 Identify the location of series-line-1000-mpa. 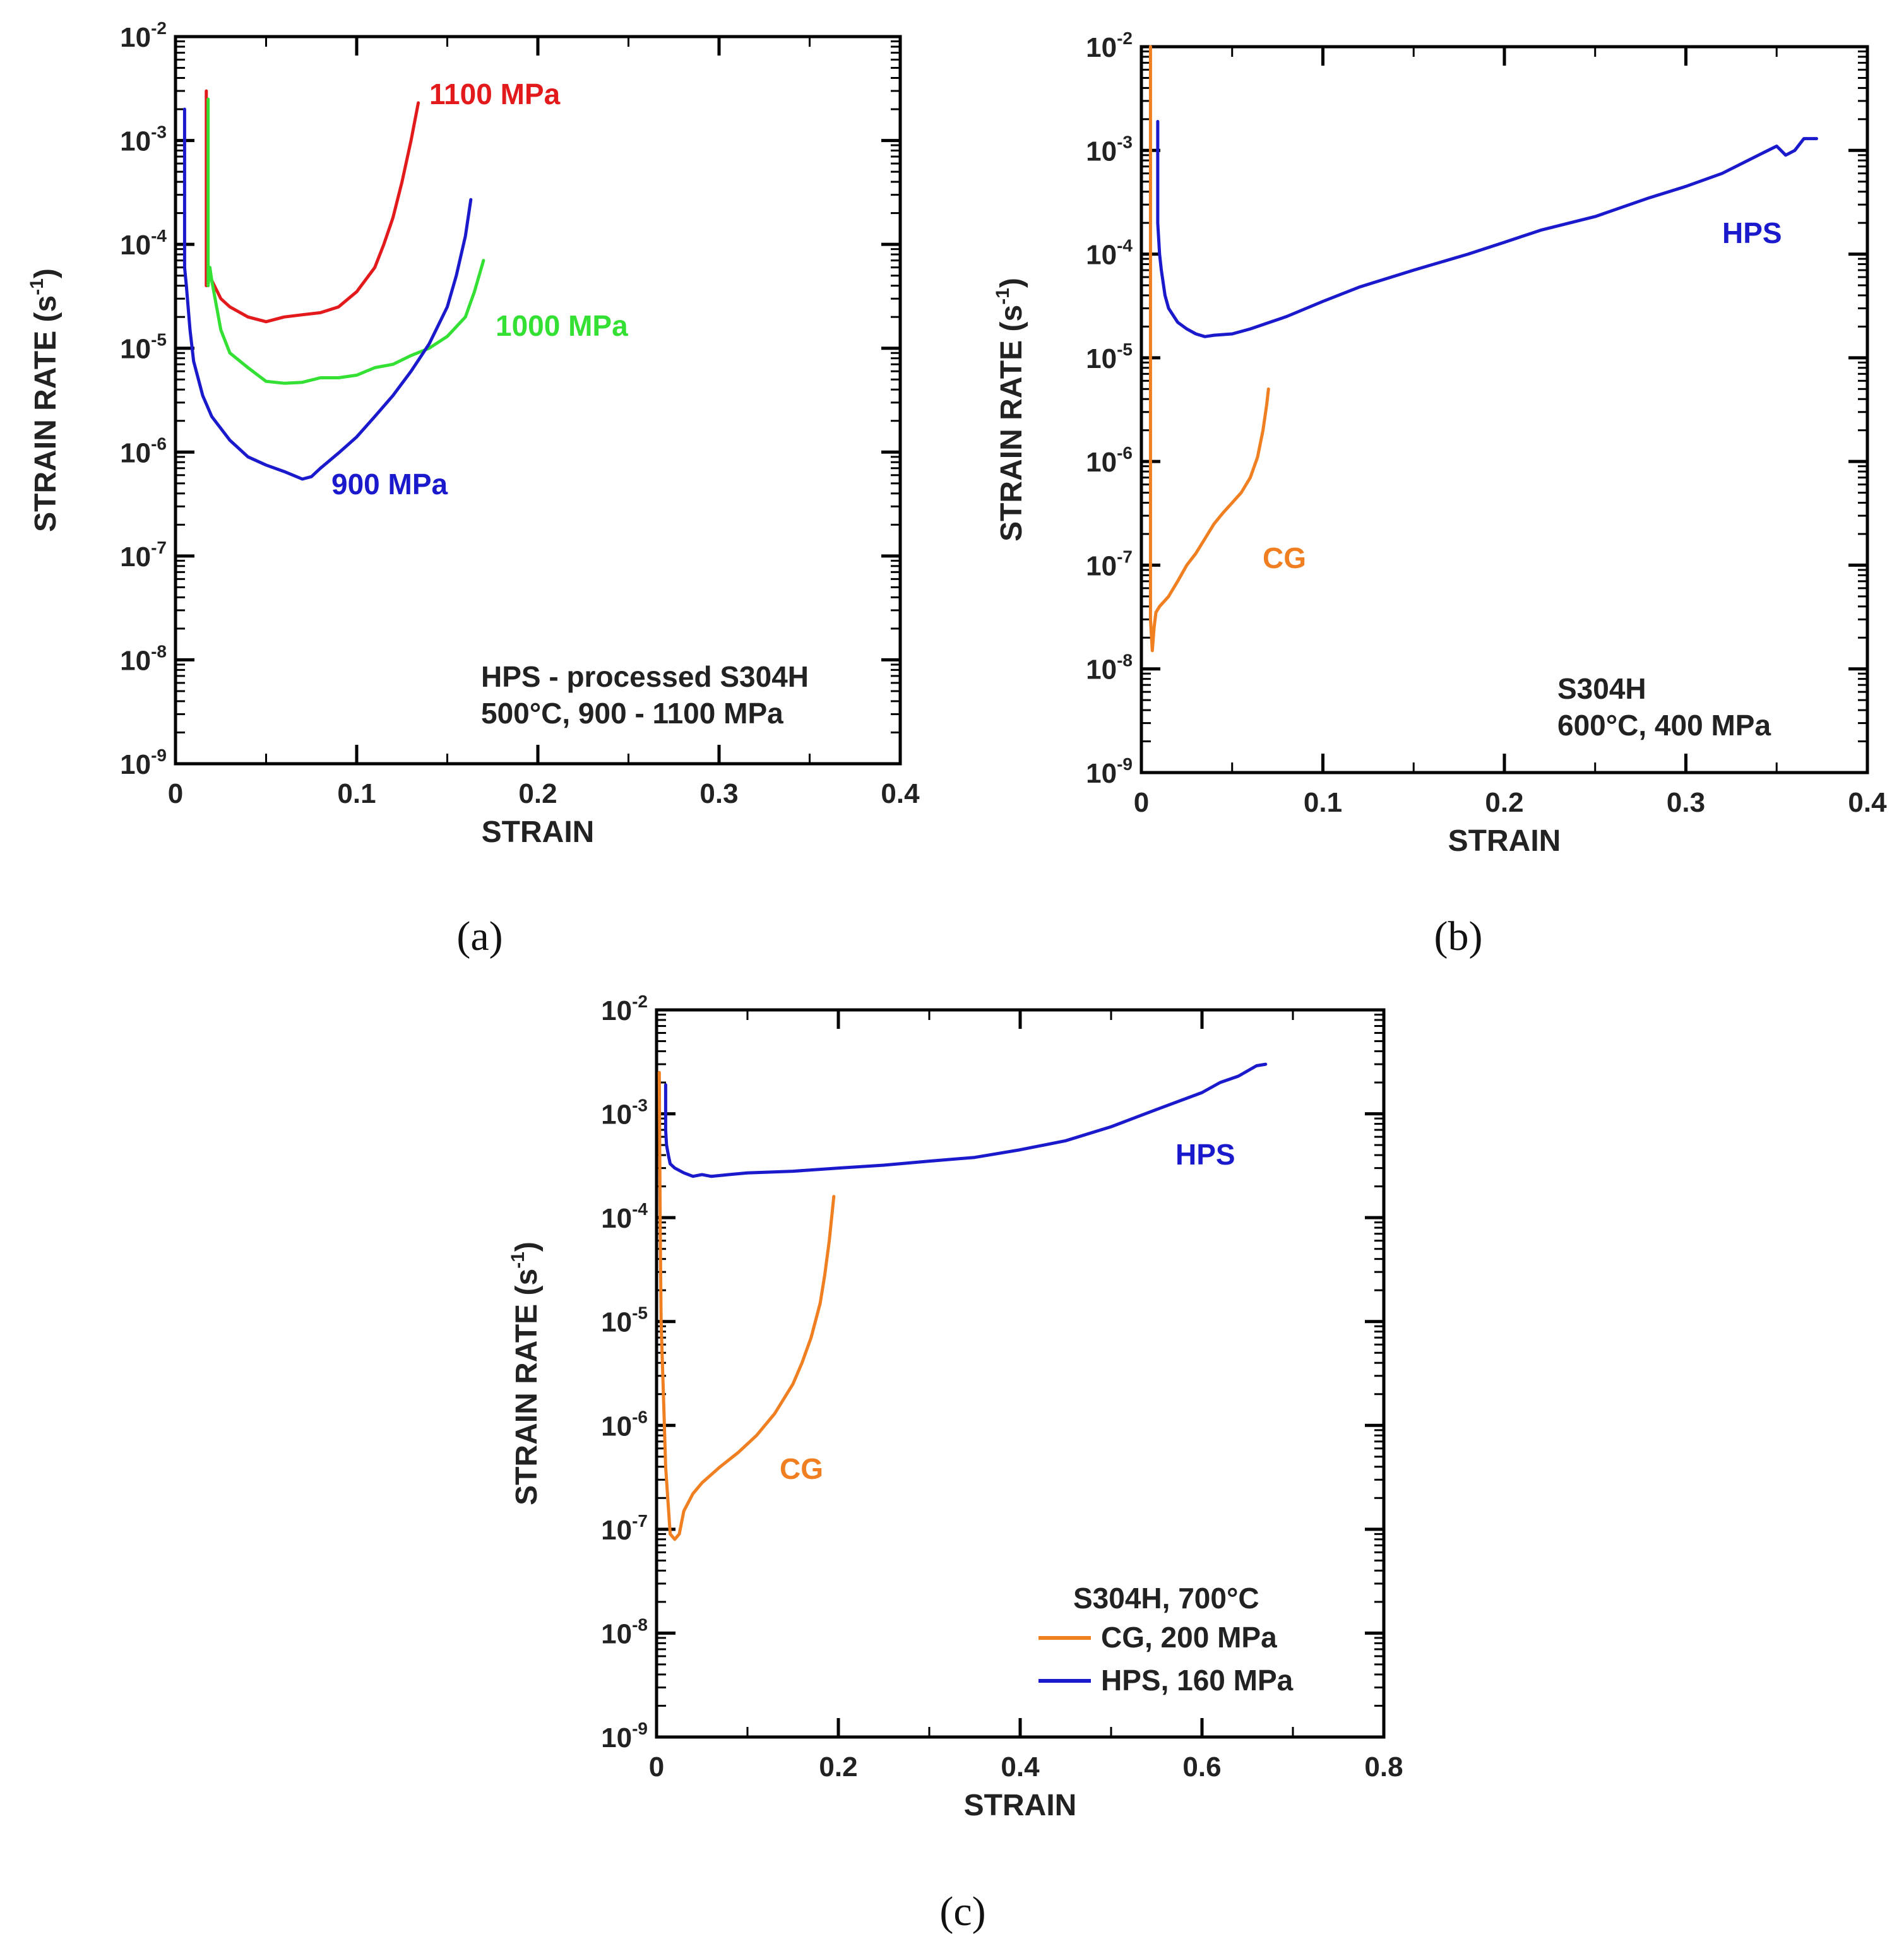
(345, 241).